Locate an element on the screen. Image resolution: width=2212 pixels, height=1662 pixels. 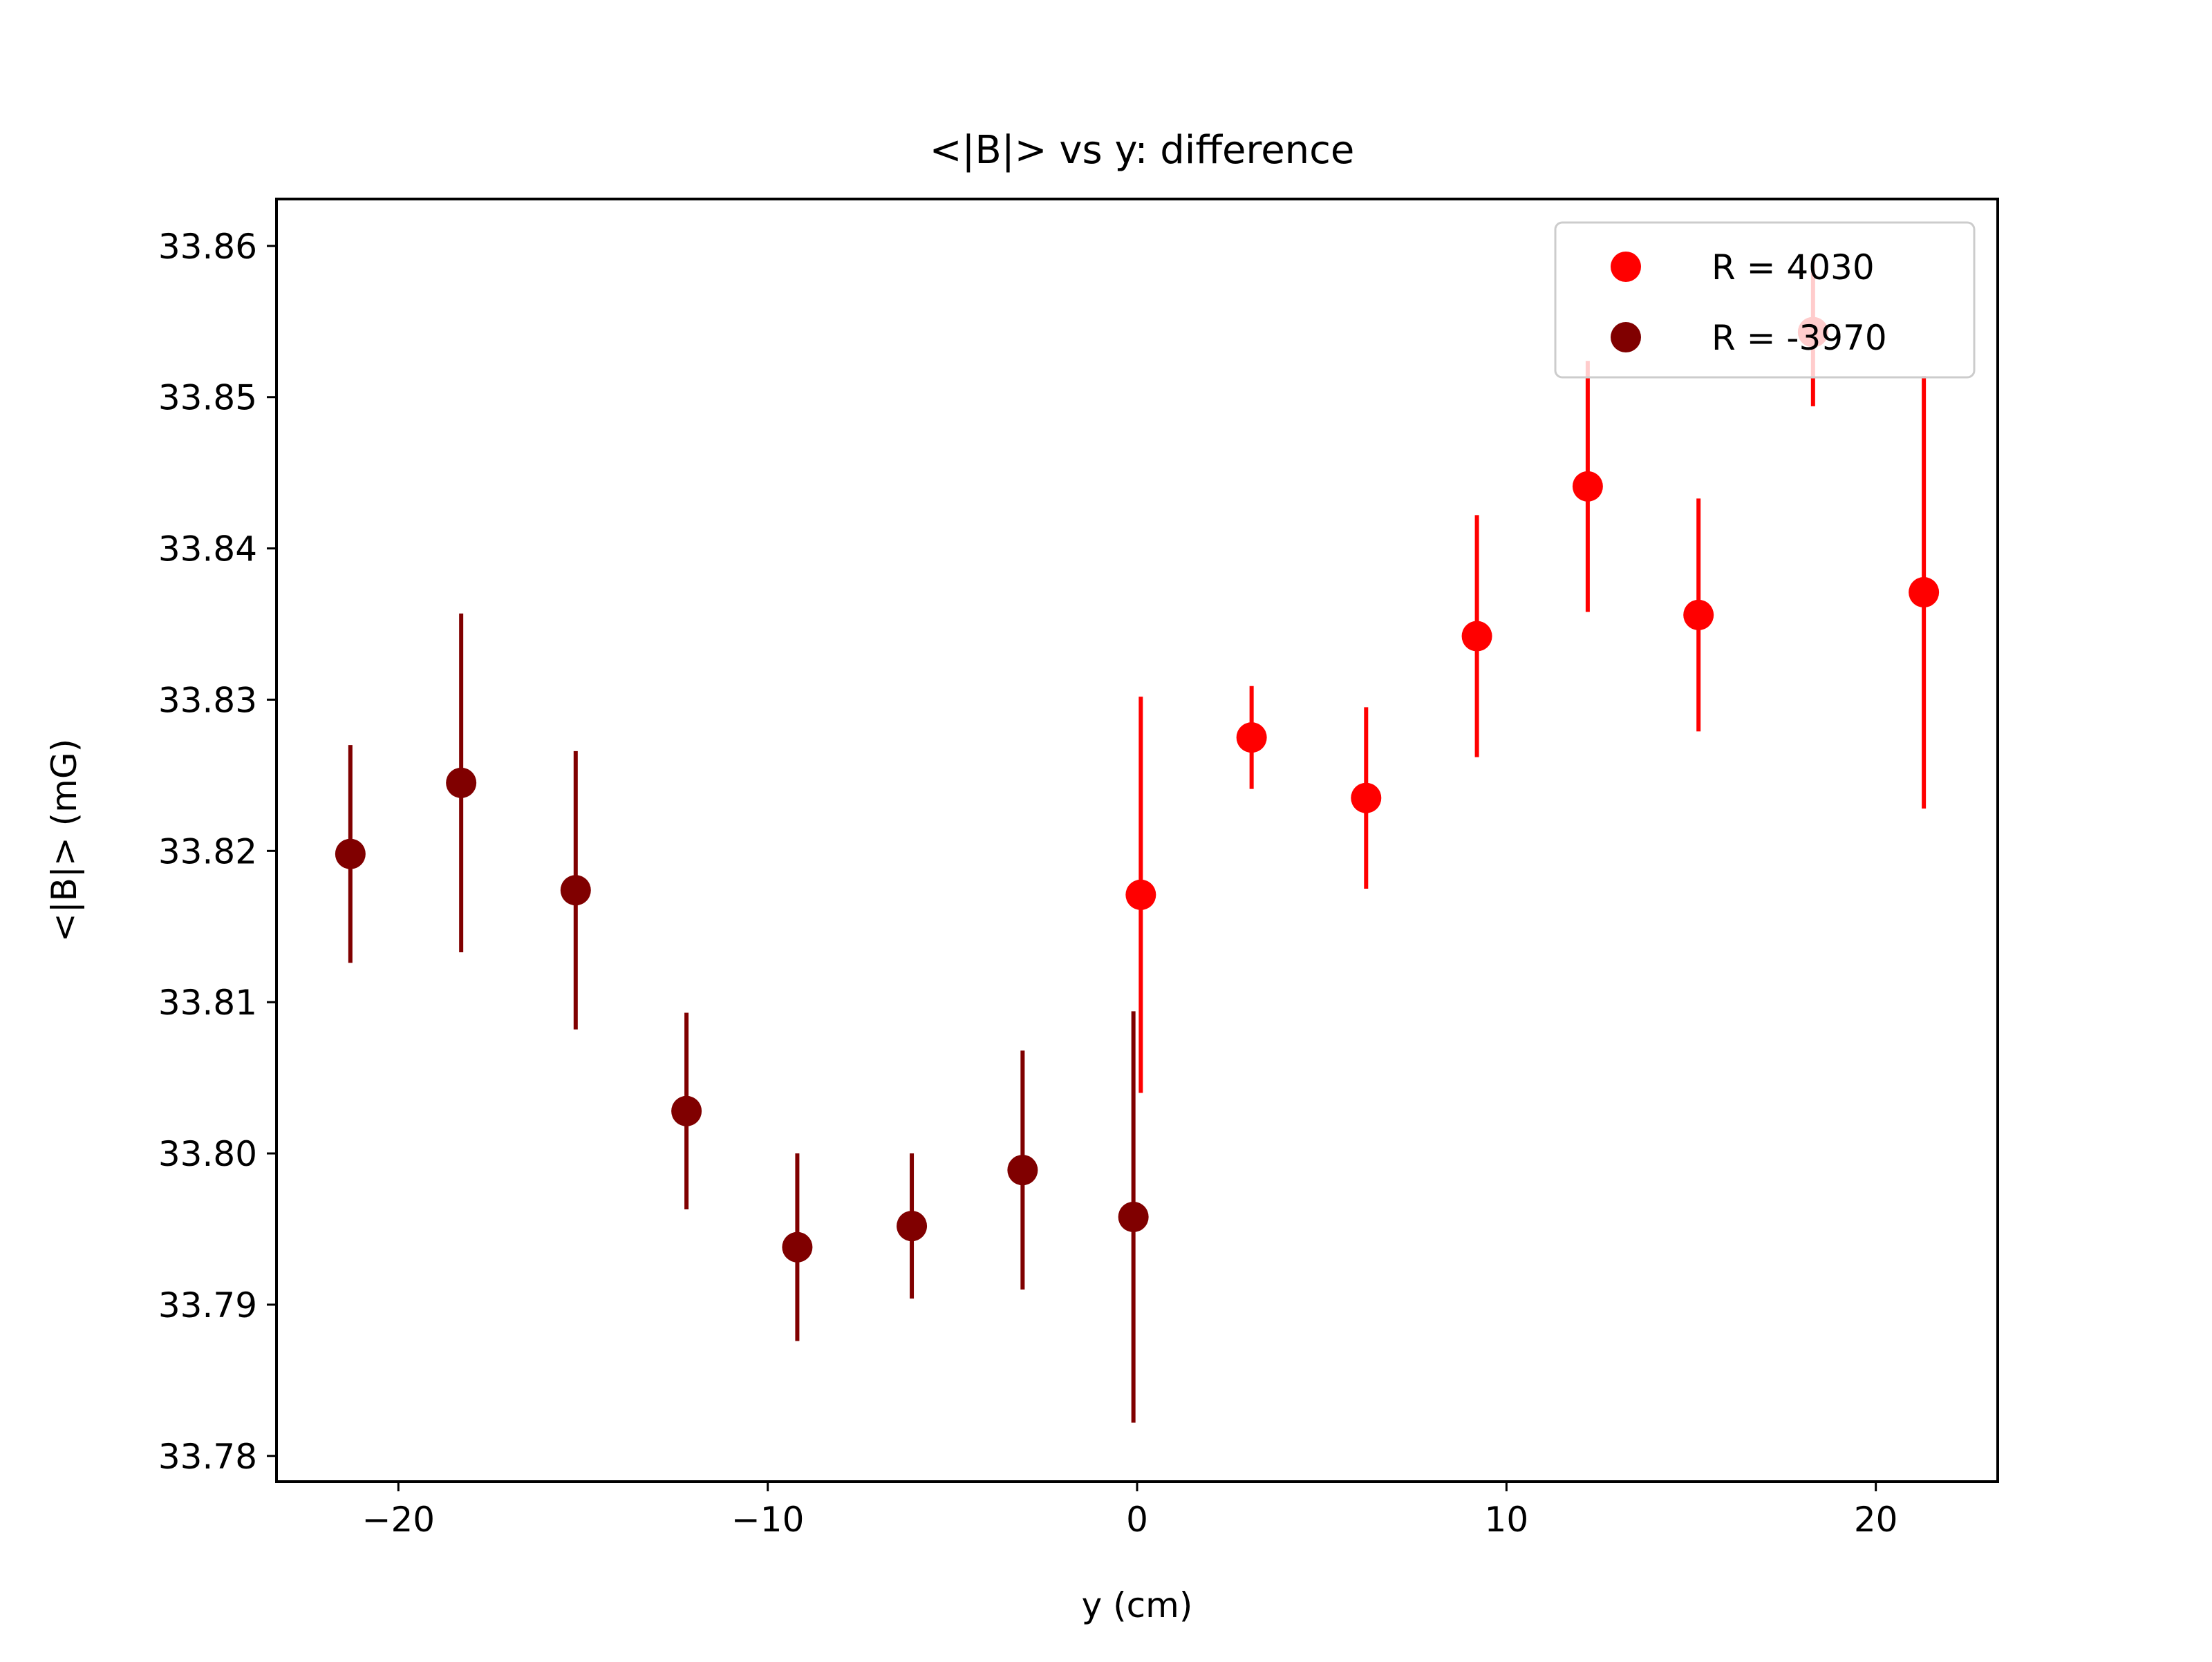
legend-box is located at coordinates (1765, 300).